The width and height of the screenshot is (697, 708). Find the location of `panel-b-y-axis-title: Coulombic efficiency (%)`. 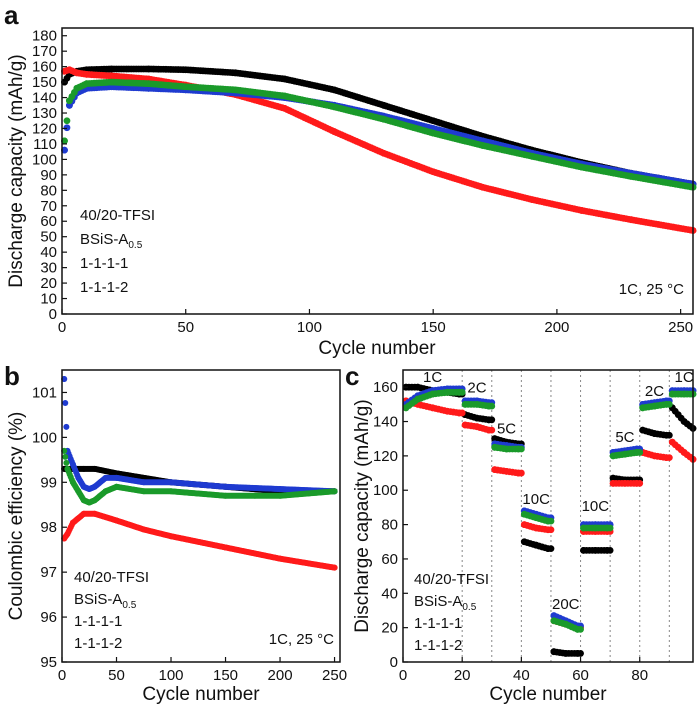

panel-b-y-axis-title: Coulombic efficiency (%) is located at coordinates (16, 516).